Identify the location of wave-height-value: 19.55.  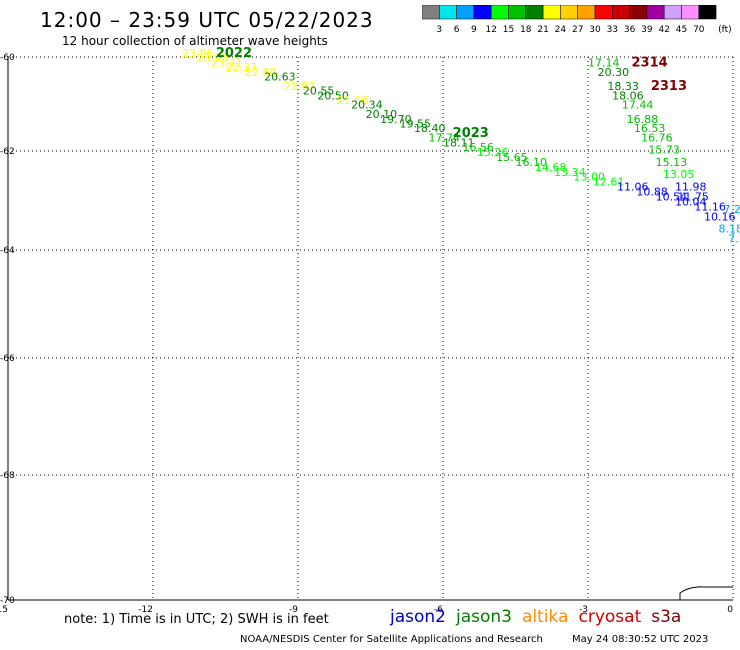
(416, 124).